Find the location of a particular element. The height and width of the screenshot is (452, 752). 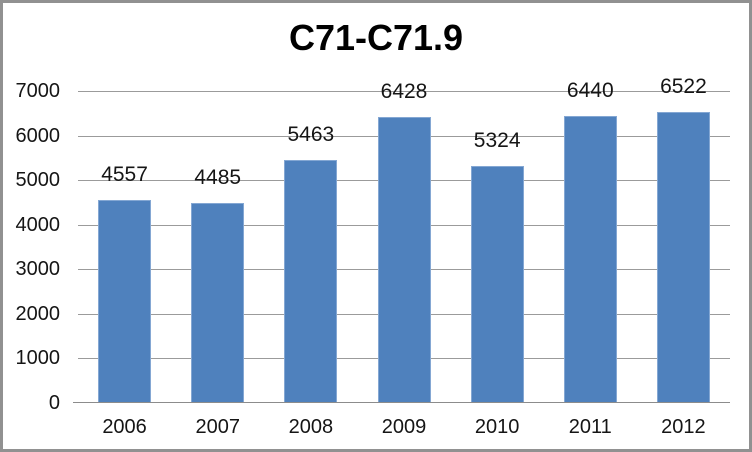

bar-2008 is located at coordinates (311, 281).